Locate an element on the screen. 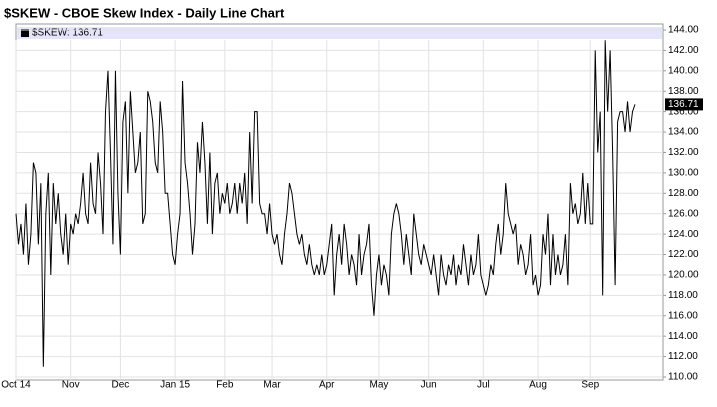 The height and width of the screenshot is (407, 717). y-tick-label: 116.00 is located at coordinates (683, 315).